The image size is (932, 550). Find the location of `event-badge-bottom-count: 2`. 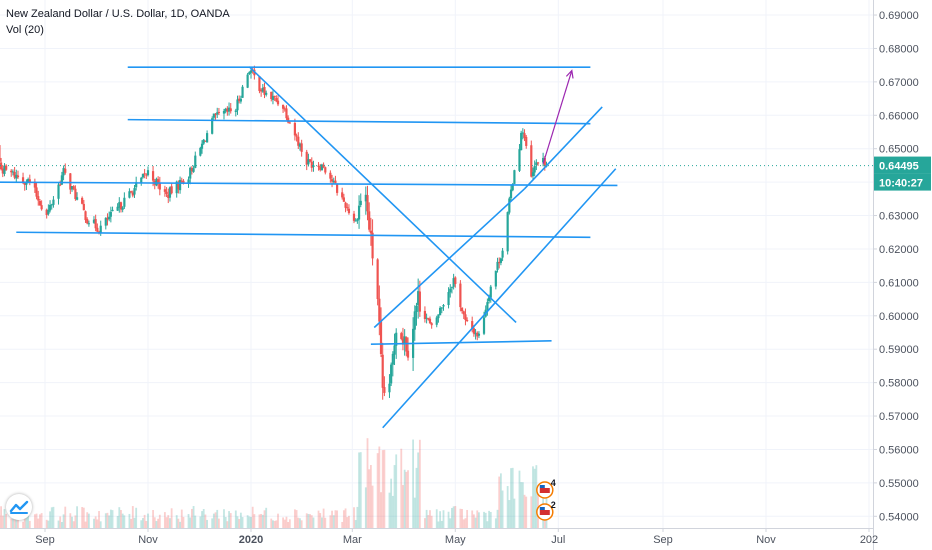

event-badge-bottom-count: 2 is located at coordinates (553, 505).